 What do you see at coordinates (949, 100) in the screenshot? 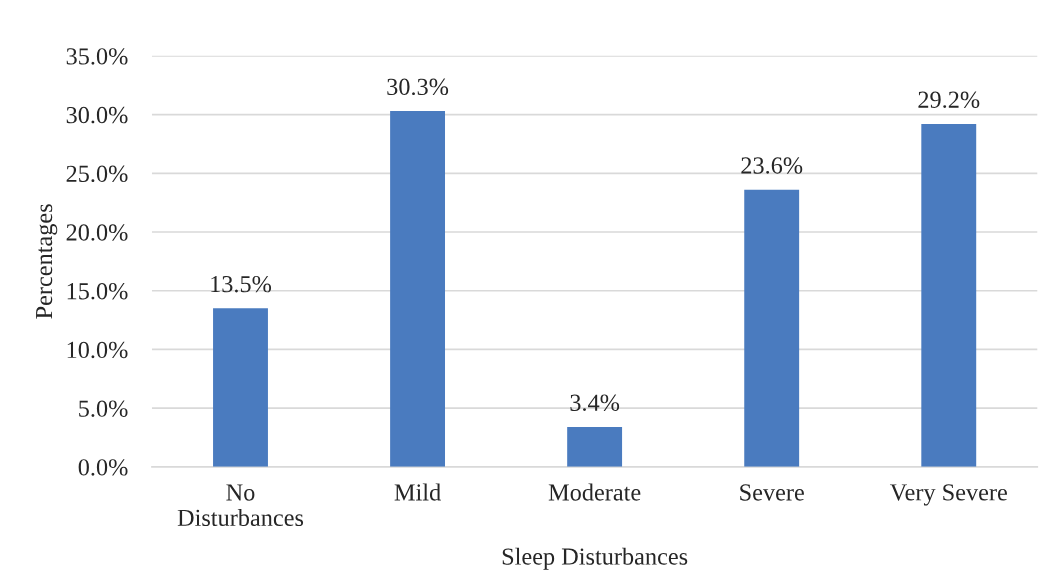
I see `data-label: 29.2%` at bounding box center [949, 100].